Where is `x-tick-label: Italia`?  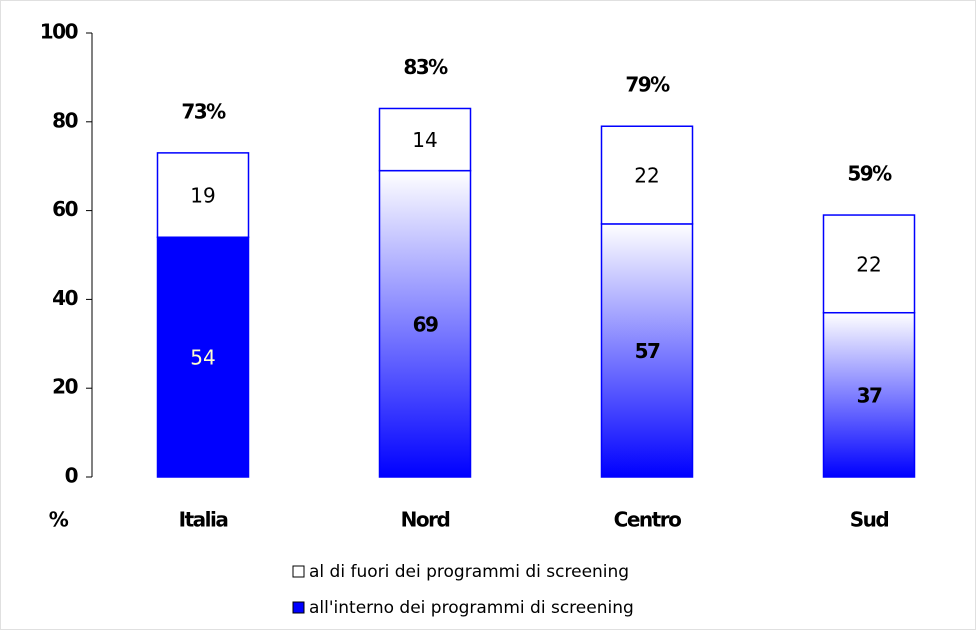
x-tick-label: Italia is located at coordinates (203, 520).